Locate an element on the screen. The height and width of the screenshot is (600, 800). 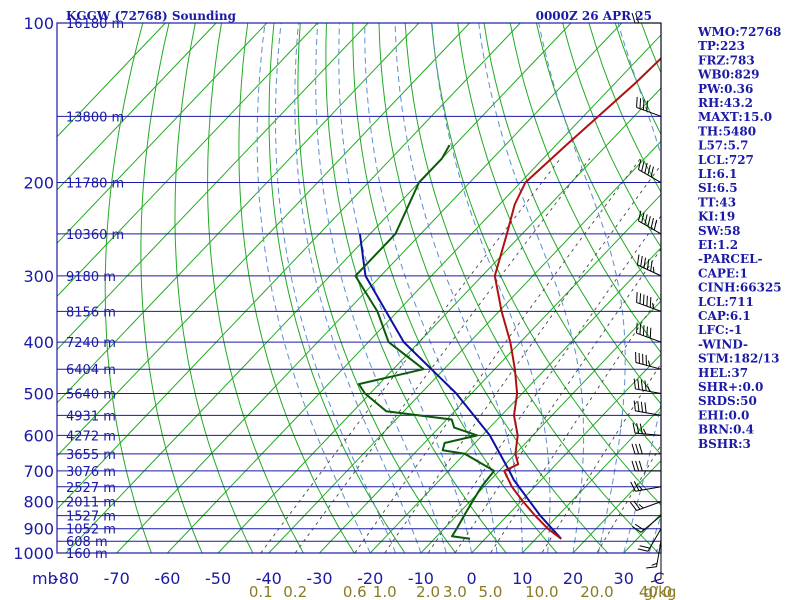
stability-index: WMO:72768 is located at coordinates (739, 32).